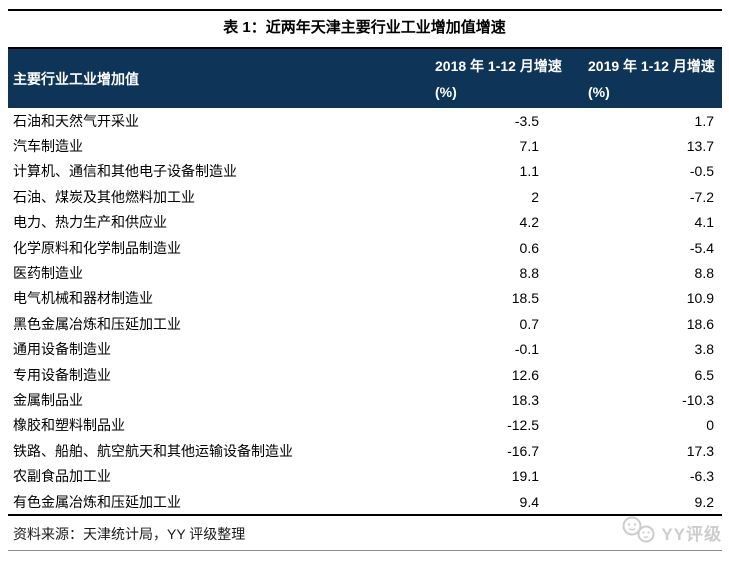  I want to click on yy-rating-watermark: YY评级, so click(671, 532).